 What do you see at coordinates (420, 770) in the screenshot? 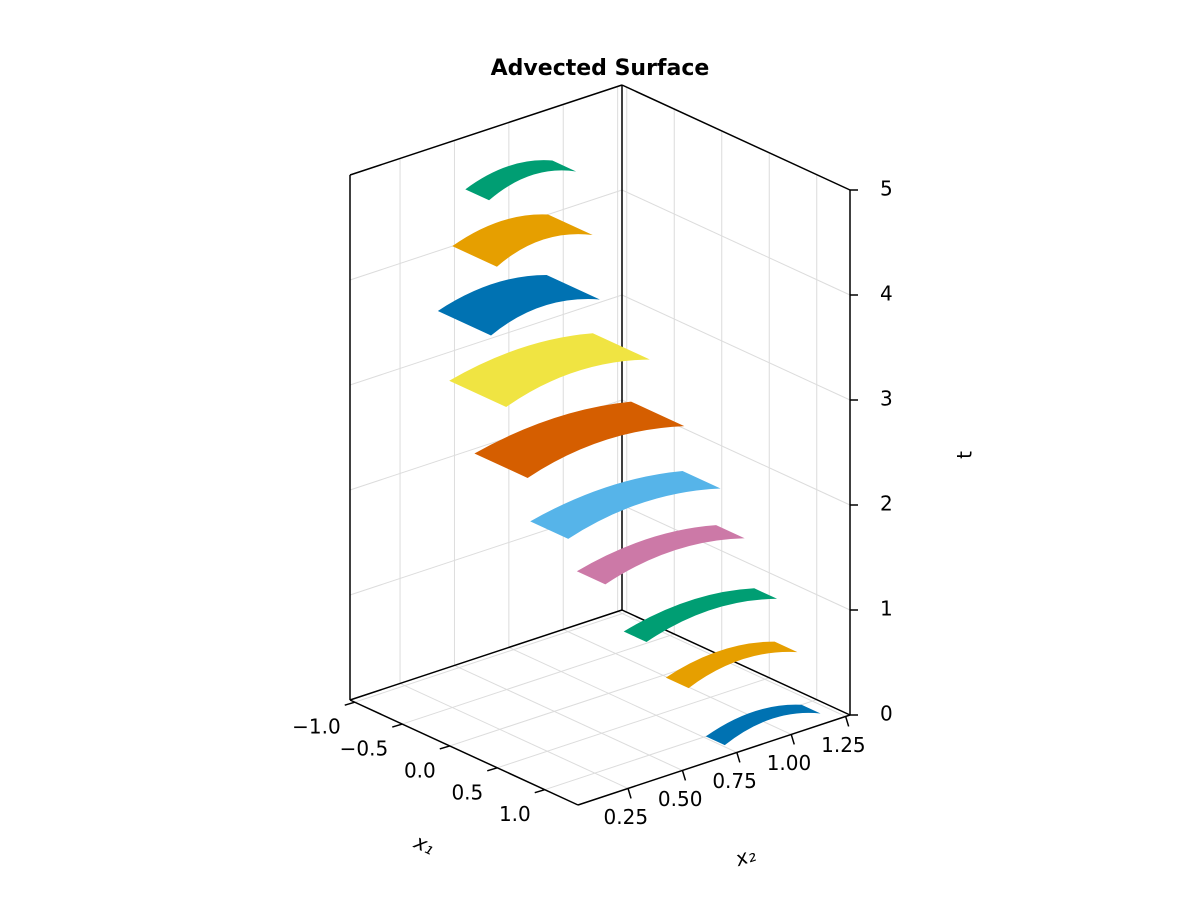
I see `x1-tick-label: 0.0` at bounding box center [420, 770].